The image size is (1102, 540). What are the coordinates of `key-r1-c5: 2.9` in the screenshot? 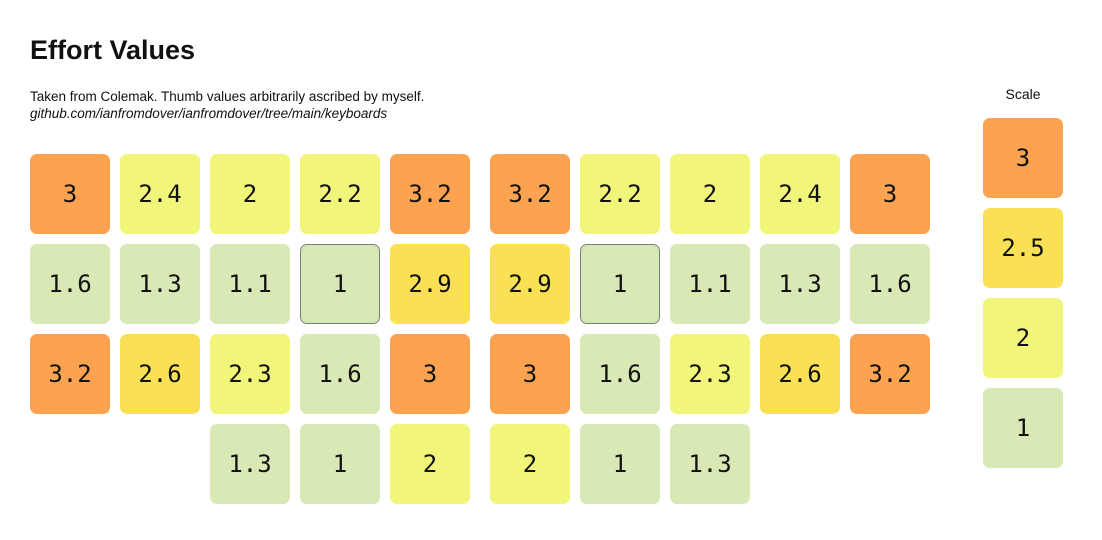 It's located at (530, 284).